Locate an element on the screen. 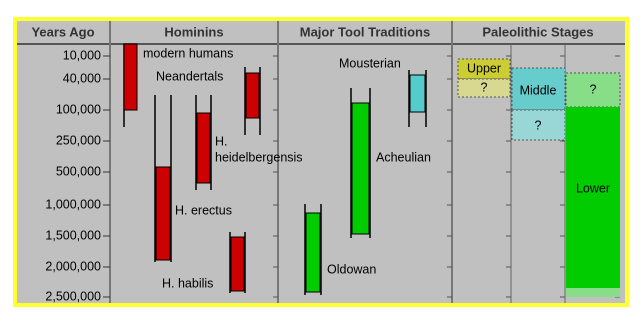 Image resolution: width=640 pixels, height=319 pixels. stage-label: Lower is located at coordinates (593, 188).